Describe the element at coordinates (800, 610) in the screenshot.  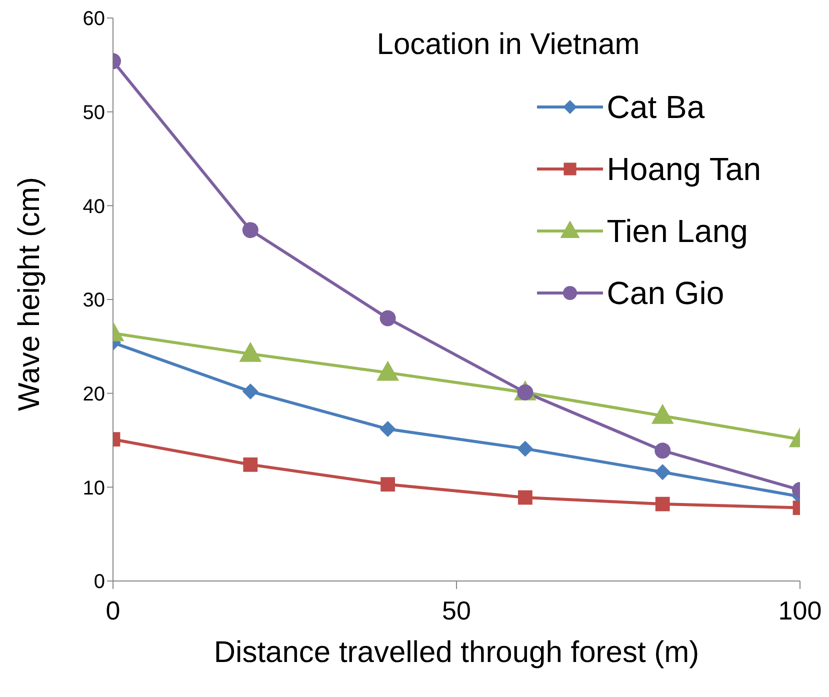
I see `x-tick-label: 100` at that location.